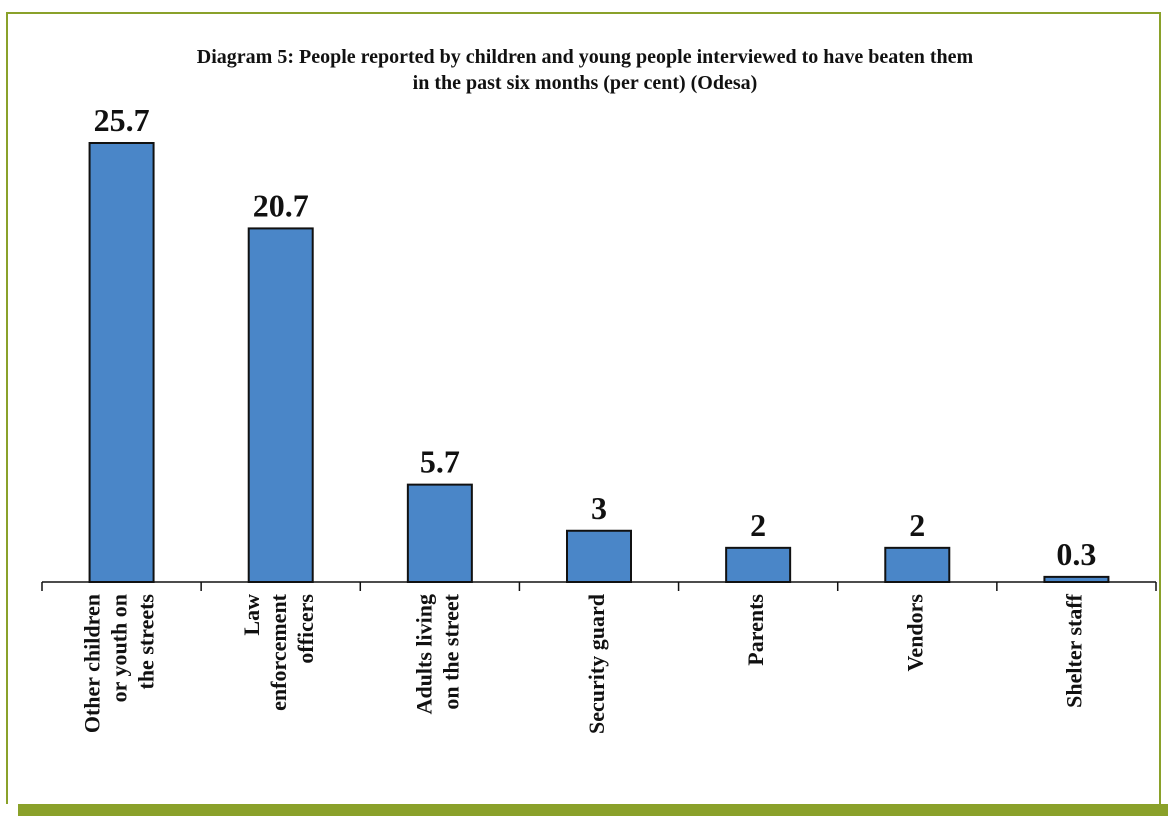  I want to click on category-label: Vendors, so click(914, 633).